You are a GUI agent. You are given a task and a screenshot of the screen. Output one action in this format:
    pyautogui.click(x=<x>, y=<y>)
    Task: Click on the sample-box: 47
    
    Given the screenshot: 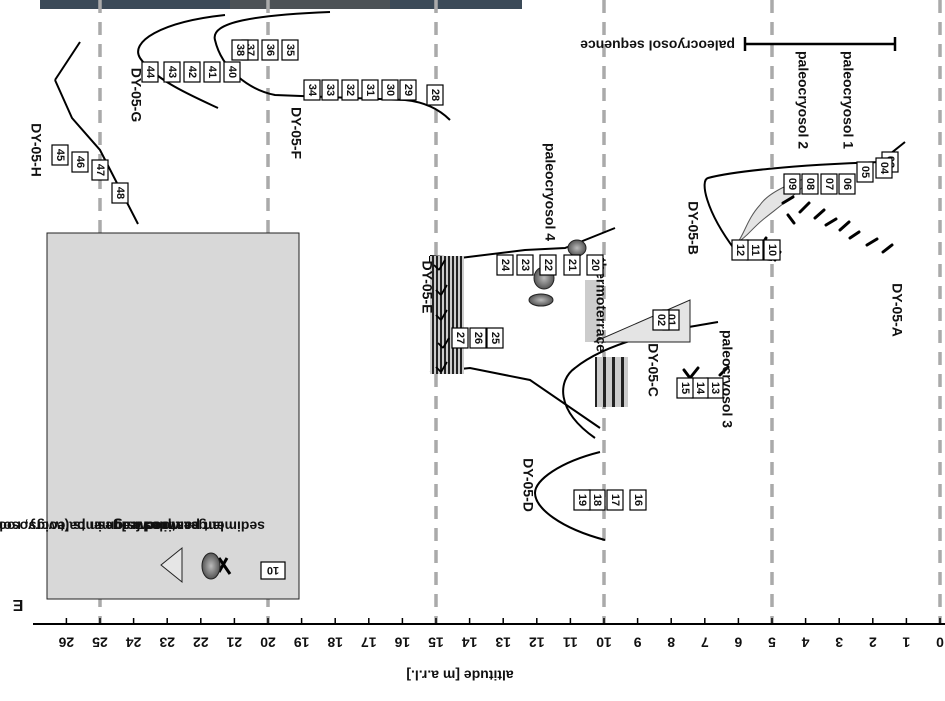 What is the action you would take?
    pyautogui.click(x=100, y=170)
    